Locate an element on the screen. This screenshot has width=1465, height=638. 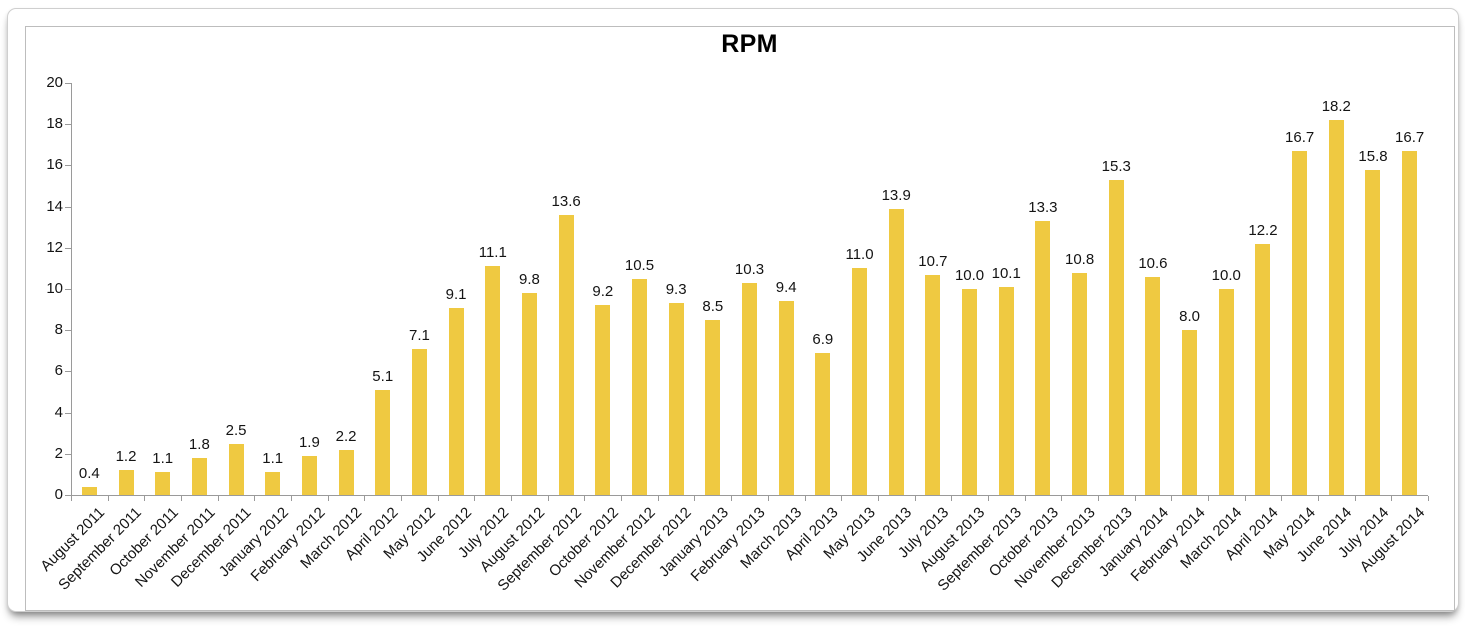
bar-value-label: 8.5 is located at coordinates (713, 306).